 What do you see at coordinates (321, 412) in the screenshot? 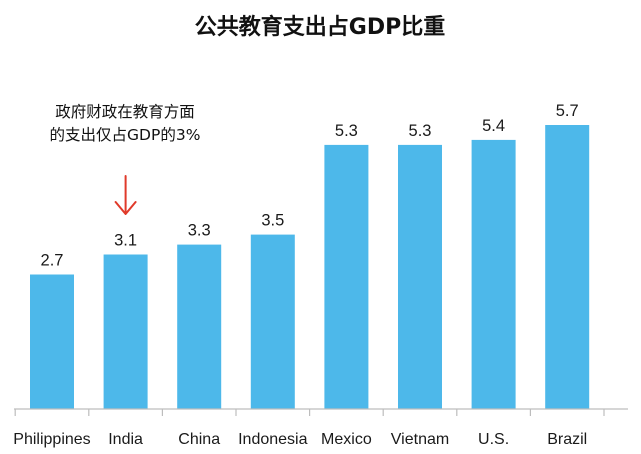
I see `x-axis` at bounding box center [321, 412].